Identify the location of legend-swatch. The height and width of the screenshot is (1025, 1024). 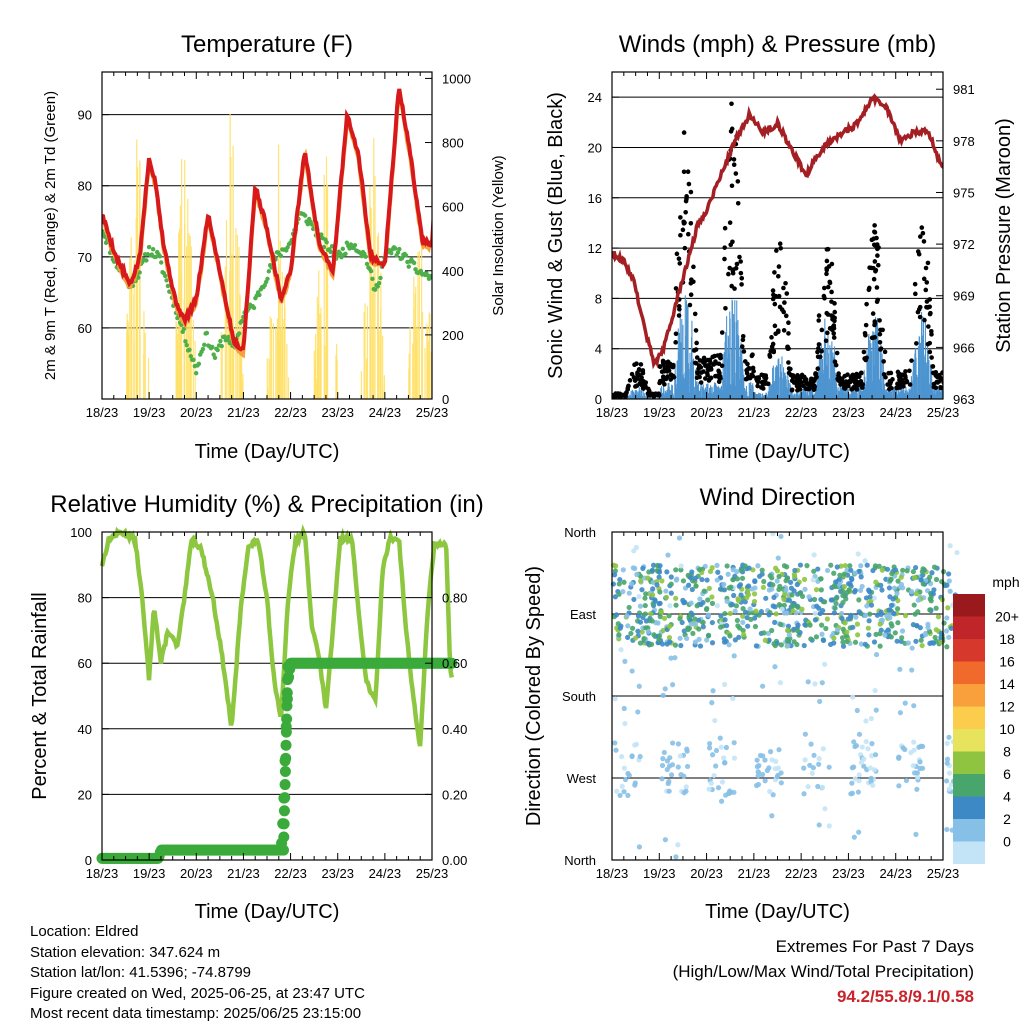
(969, 762).